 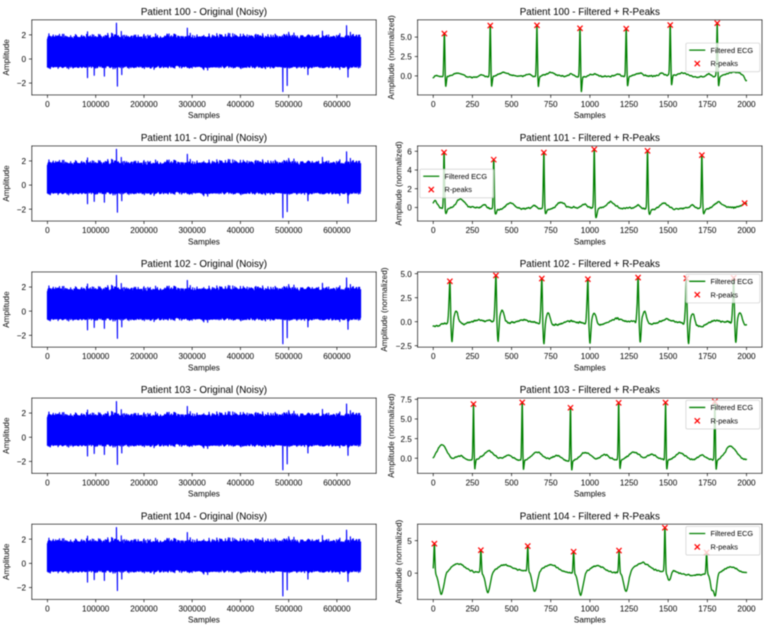 I want to click on svg-text: Patient 103 - Original (Noisy), so click(x=204, y=390).